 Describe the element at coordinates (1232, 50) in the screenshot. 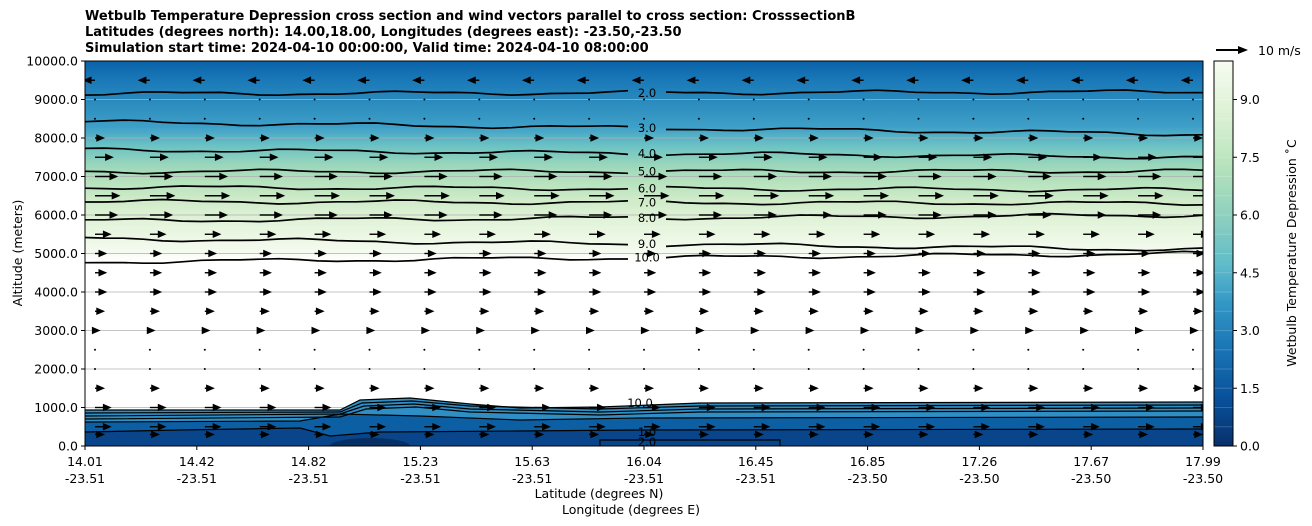

I see `wind-key-arrow` at that location.